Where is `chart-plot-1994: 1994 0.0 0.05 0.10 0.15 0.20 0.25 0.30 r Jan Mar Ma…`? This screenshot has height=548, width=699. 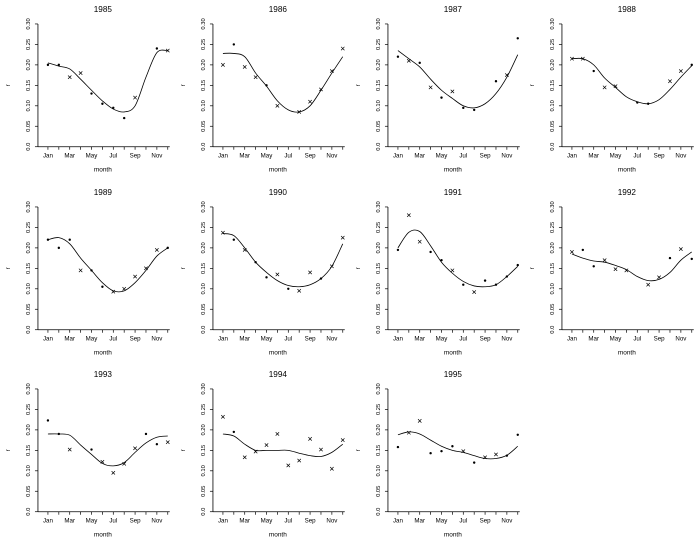 chart-plot-1994: 1994 0.0 0.05 0.10 0.15 0.20 0.25 0.30 r Jan Mar Ma… is located at coordinates (262, 454).